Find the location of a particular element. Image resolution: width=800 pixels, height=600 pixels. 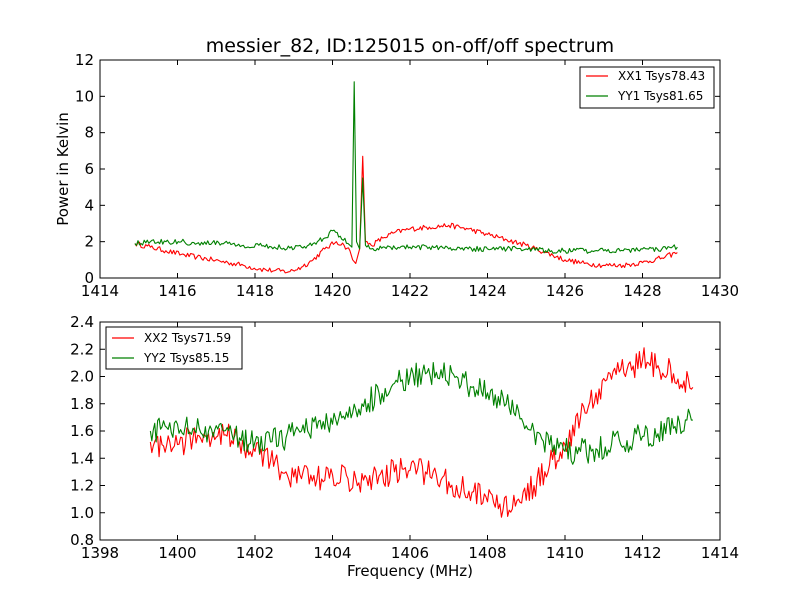

bottom-y-tick-label: 2.2 is located at coordinates (82, 349).